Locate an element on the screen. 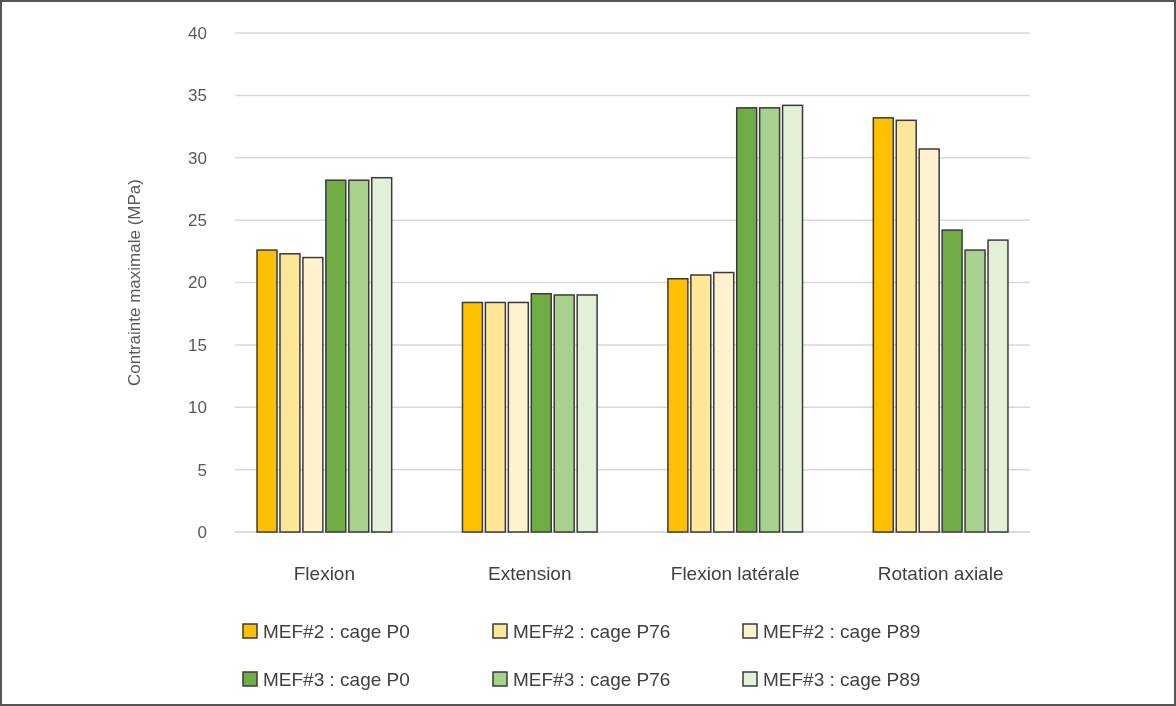 The width and height of the screenshot is (1176, 706). y-tick-label: 5 is located at coordinates (202, 470).